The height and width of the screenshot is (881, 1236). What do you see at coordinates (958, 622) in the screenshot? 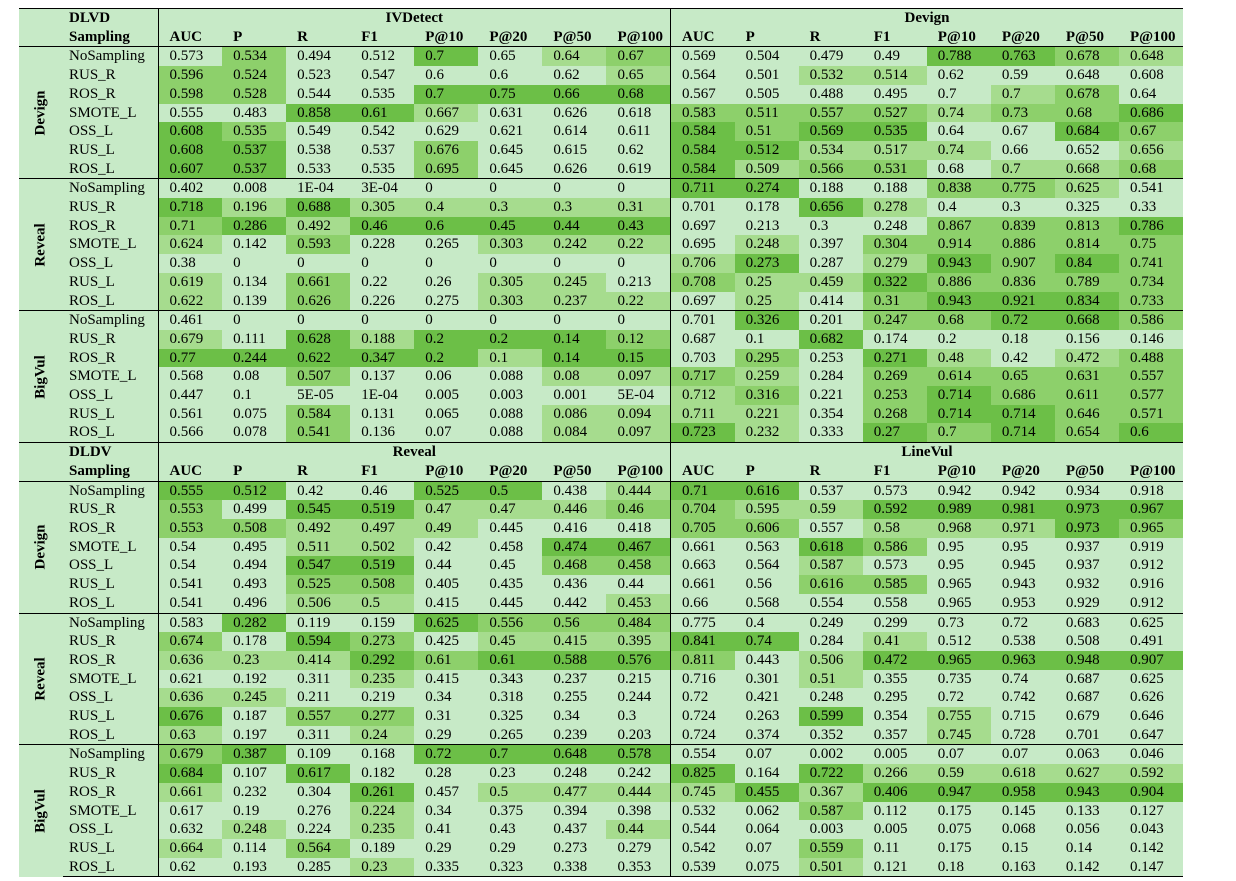
I see `value-cell: 0.73` at bounding box center [958, 622].